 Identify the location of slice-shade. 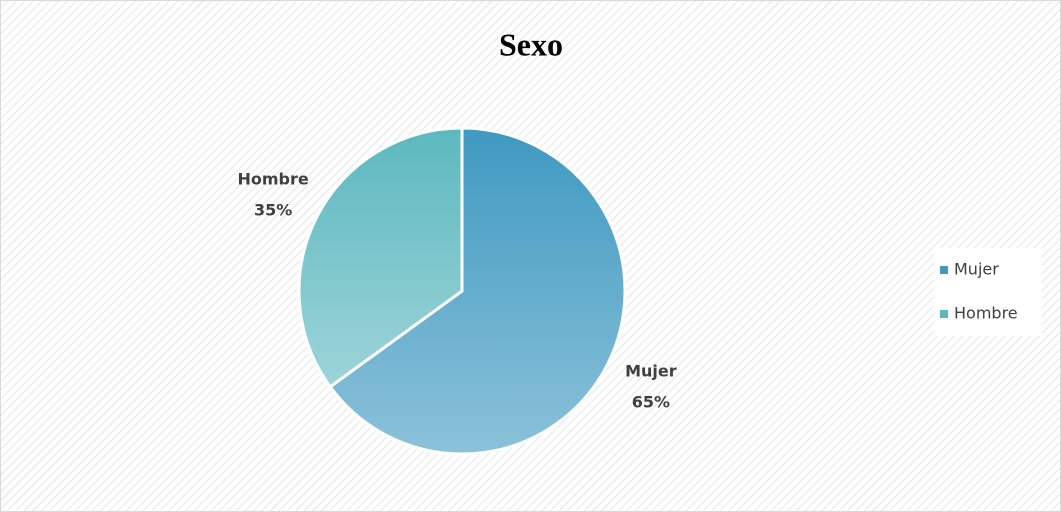
(380, 257).